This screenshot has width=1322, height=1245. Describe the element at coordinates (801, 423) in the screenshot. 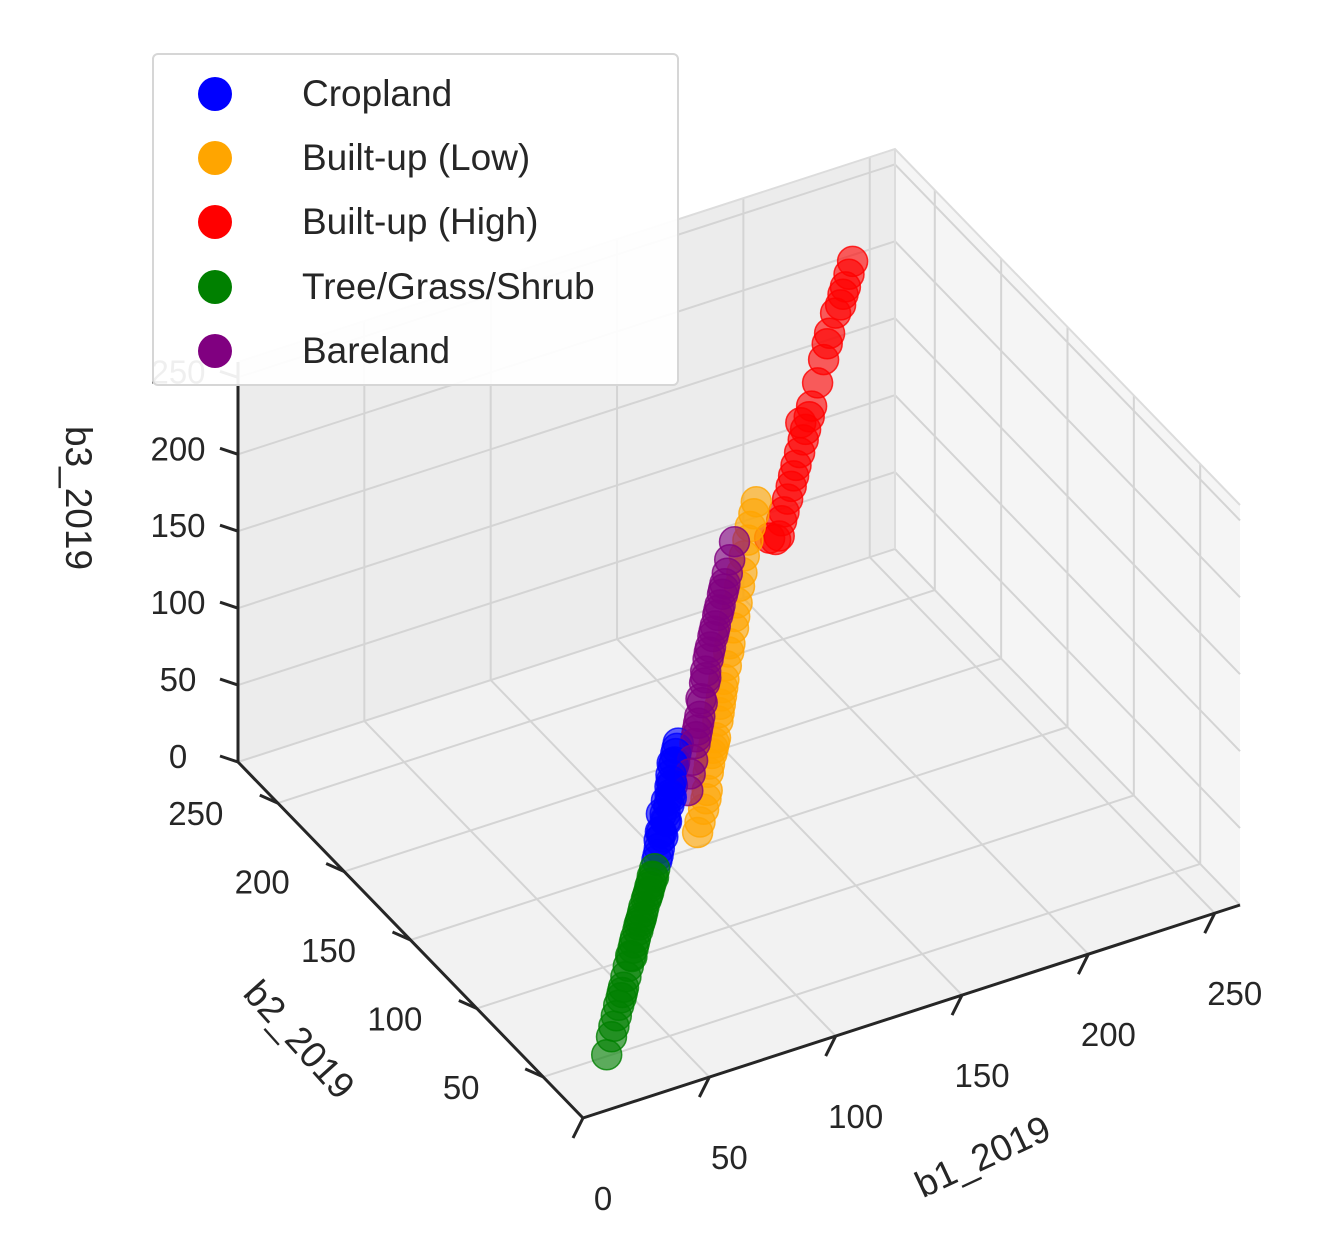

I see `point-built-up-high` at that location.